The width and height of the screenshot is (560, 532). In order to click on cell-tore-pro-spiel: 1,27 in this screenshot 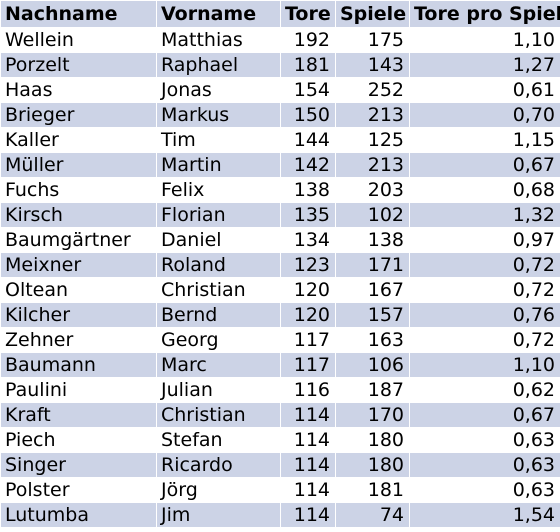, I will do `click(484, 65)`.